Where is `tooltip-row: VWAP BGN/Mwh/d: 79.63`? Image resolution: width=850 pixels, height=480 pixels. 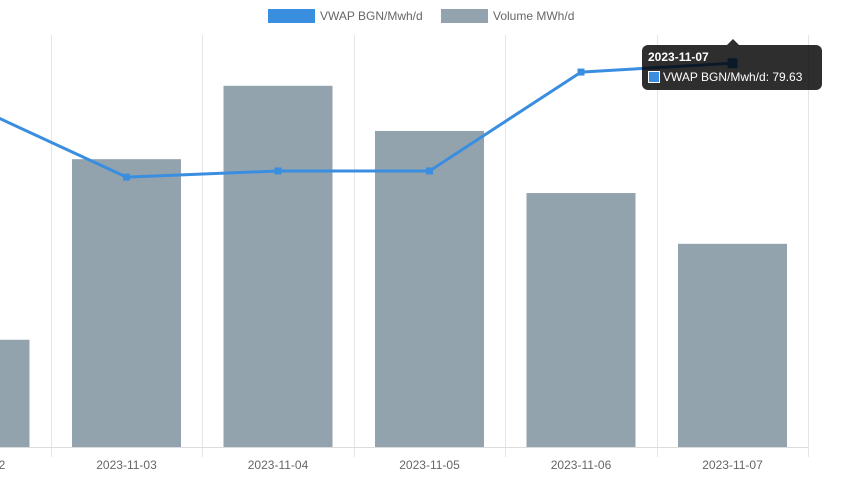
tooltip-row: VWAP BGN/Mwh/d: 79.63 is located at coordinates (732, 77).